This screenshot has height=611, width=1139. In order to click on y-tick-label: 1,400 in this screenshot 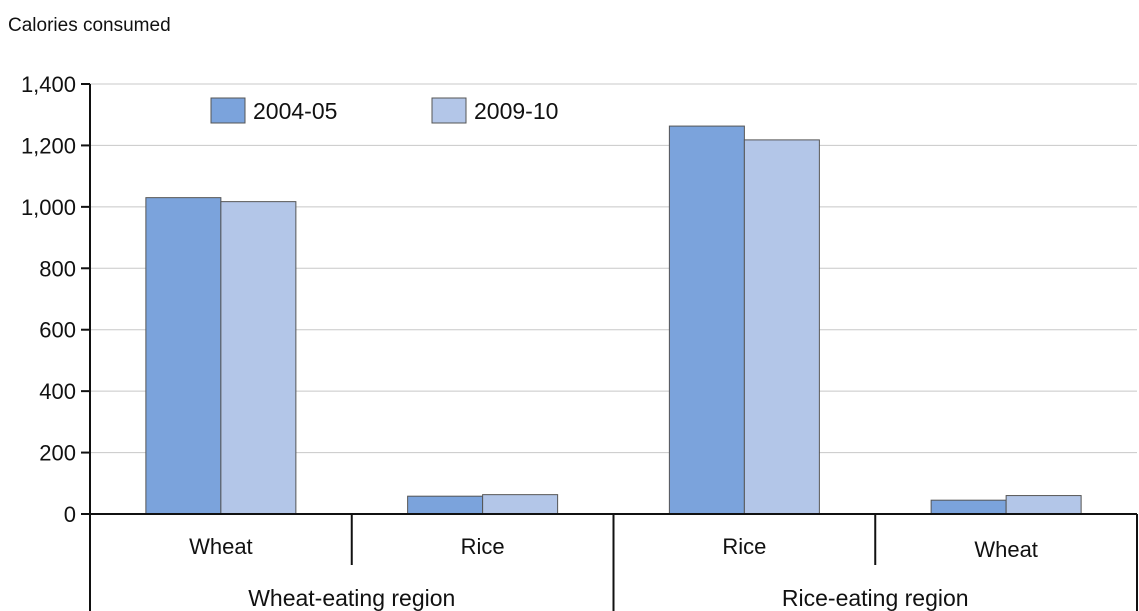, I will do `click(48, 84)`.